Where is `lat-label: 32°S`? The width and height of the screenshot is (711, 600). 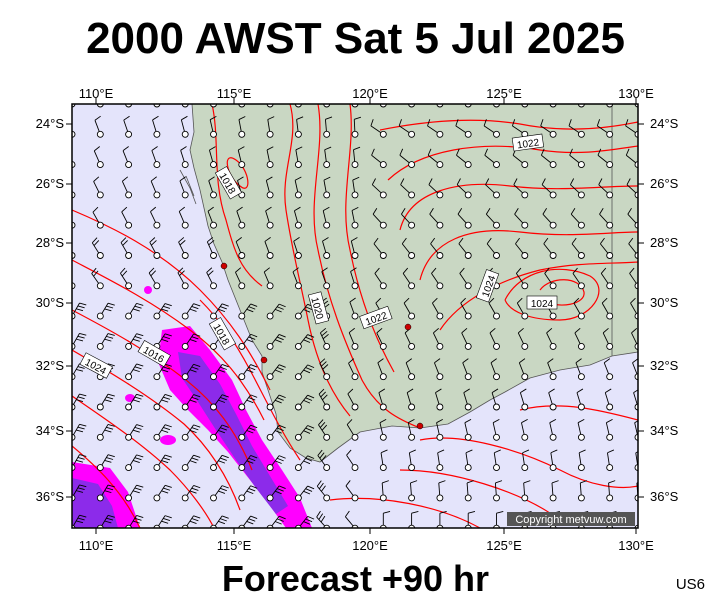 lat-label: 32°S is located at coordinates (50, 365).